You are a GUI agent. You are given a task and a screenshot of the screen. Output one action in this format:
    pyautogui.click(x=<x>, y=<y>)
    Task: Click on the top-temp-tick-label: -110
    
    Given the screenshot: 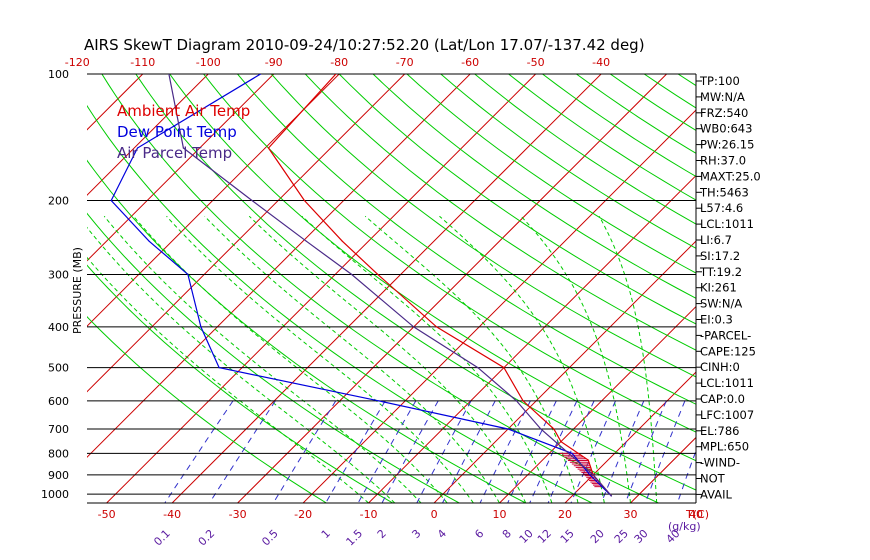 What is the action you would take?
    pyautogui.click(x=142, y=62)
    